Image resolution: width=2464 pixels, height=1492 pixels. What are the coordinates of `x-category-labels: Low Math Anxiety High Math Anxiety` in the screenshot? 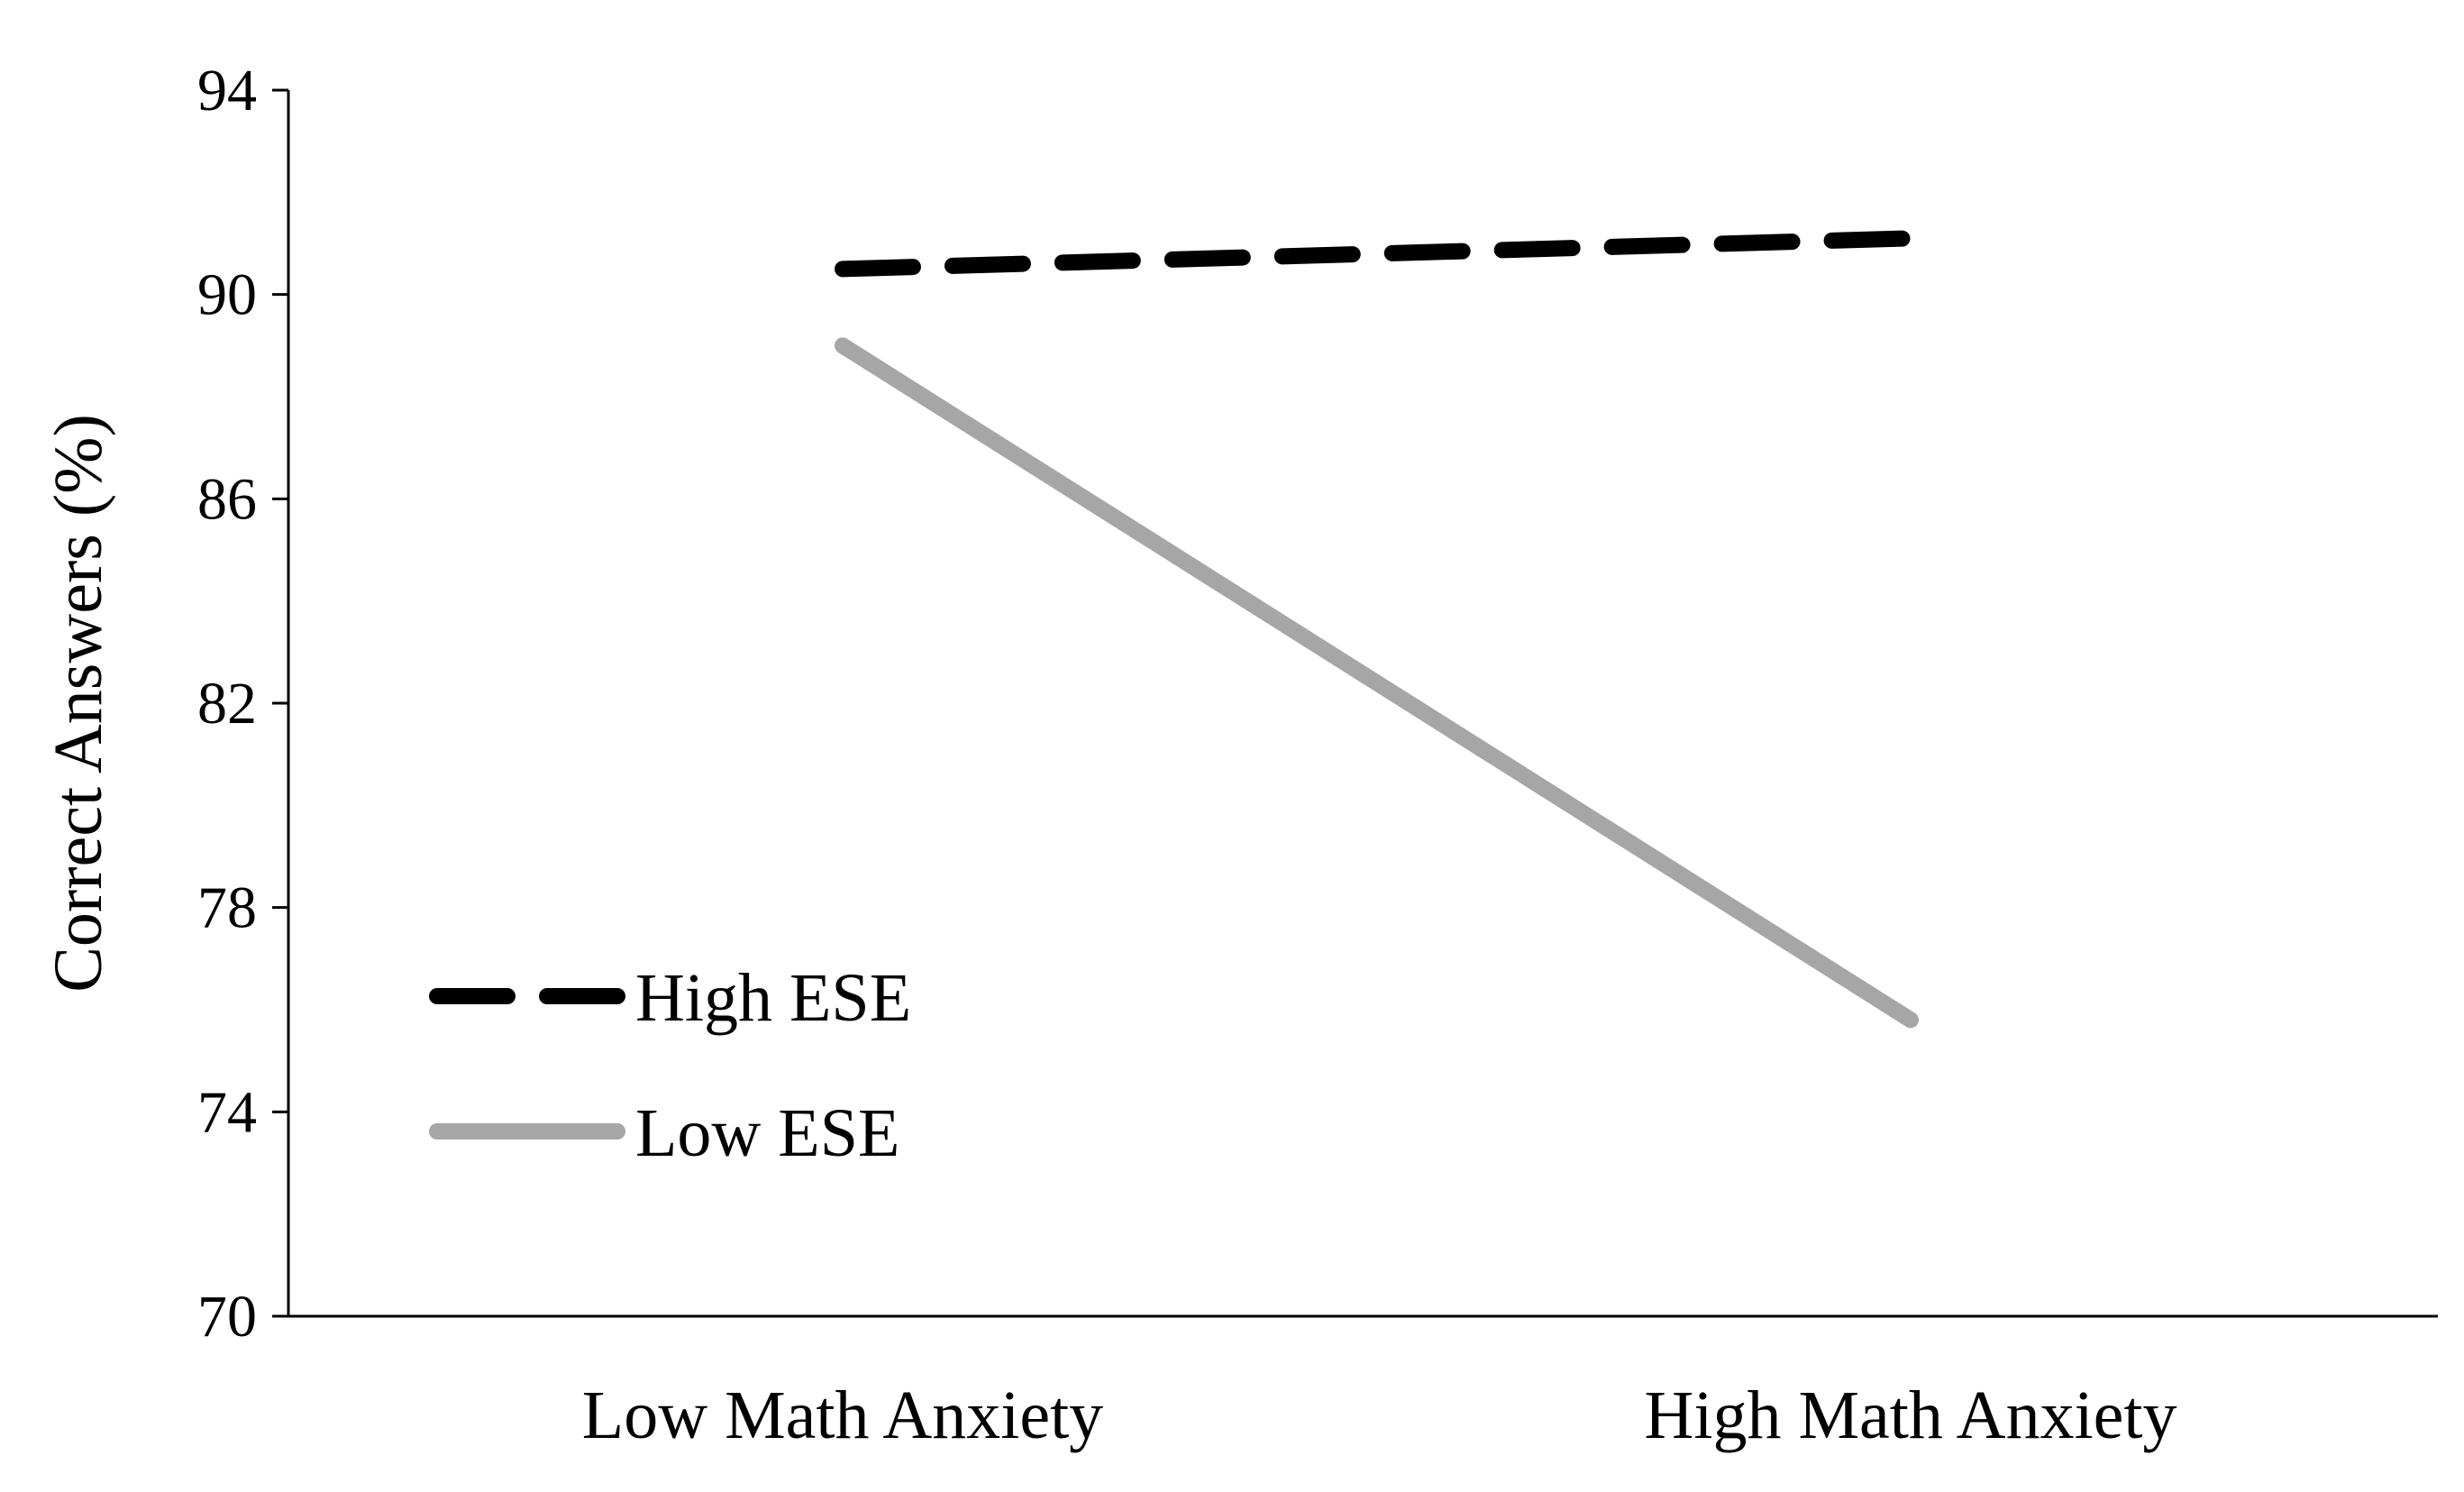 It's located at (1379, 1415).